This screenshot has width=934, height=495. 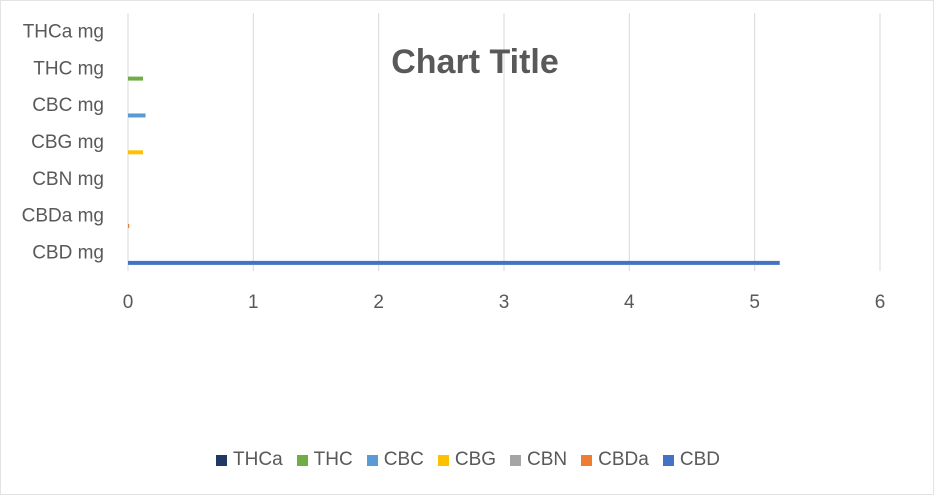 I want to click on legend-item-thc: THC, so click(x=324, y=460).